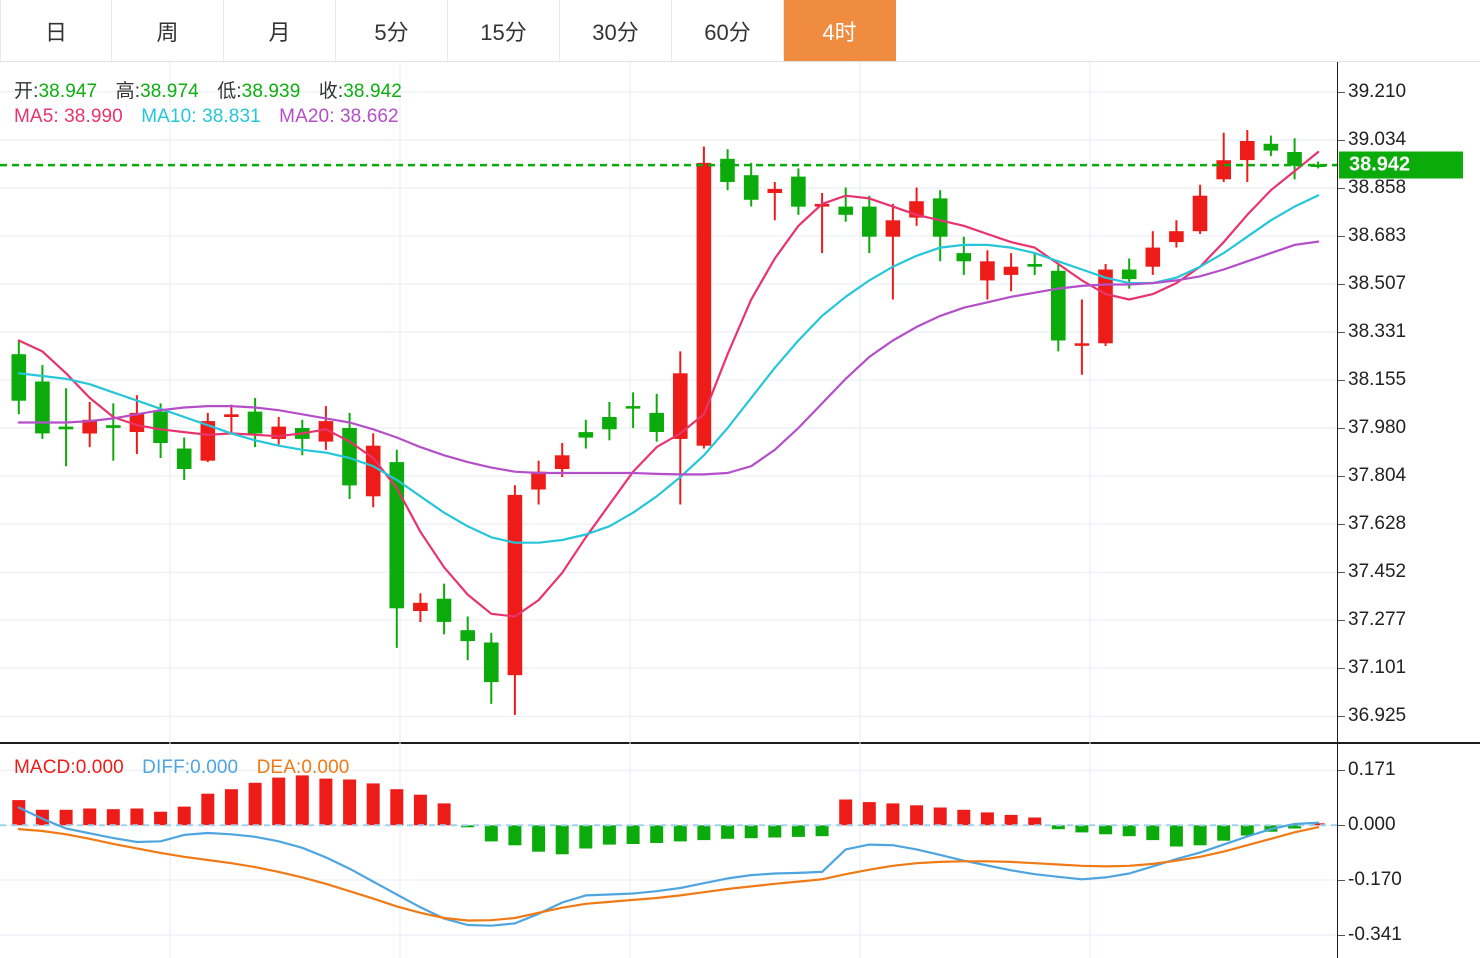  I want to click on price-y-tick-label: 37.980, so click(1377, 427).